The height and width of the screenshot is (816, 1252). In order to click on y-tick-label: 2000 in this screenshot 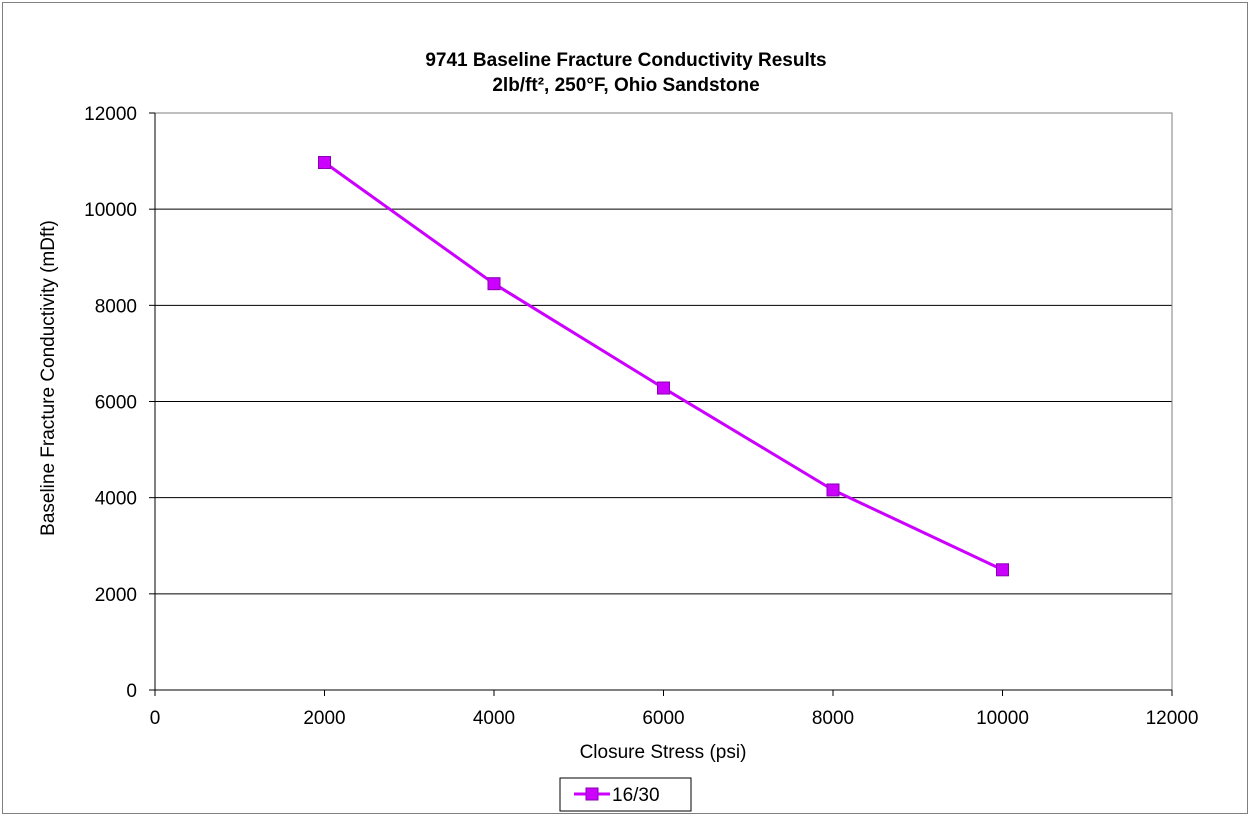, I will do `click(116, 595)`.